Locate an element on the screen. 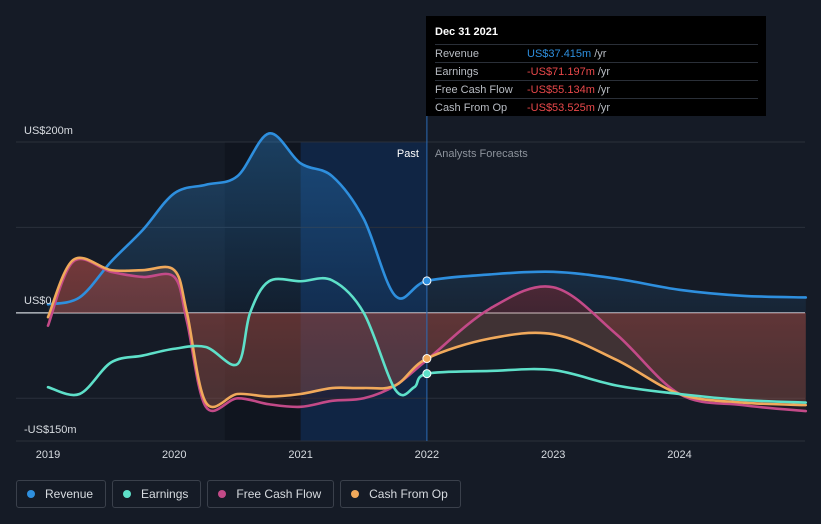  legend-item-cash-from-op: Cash From Op is located at coordinates (400, 494).